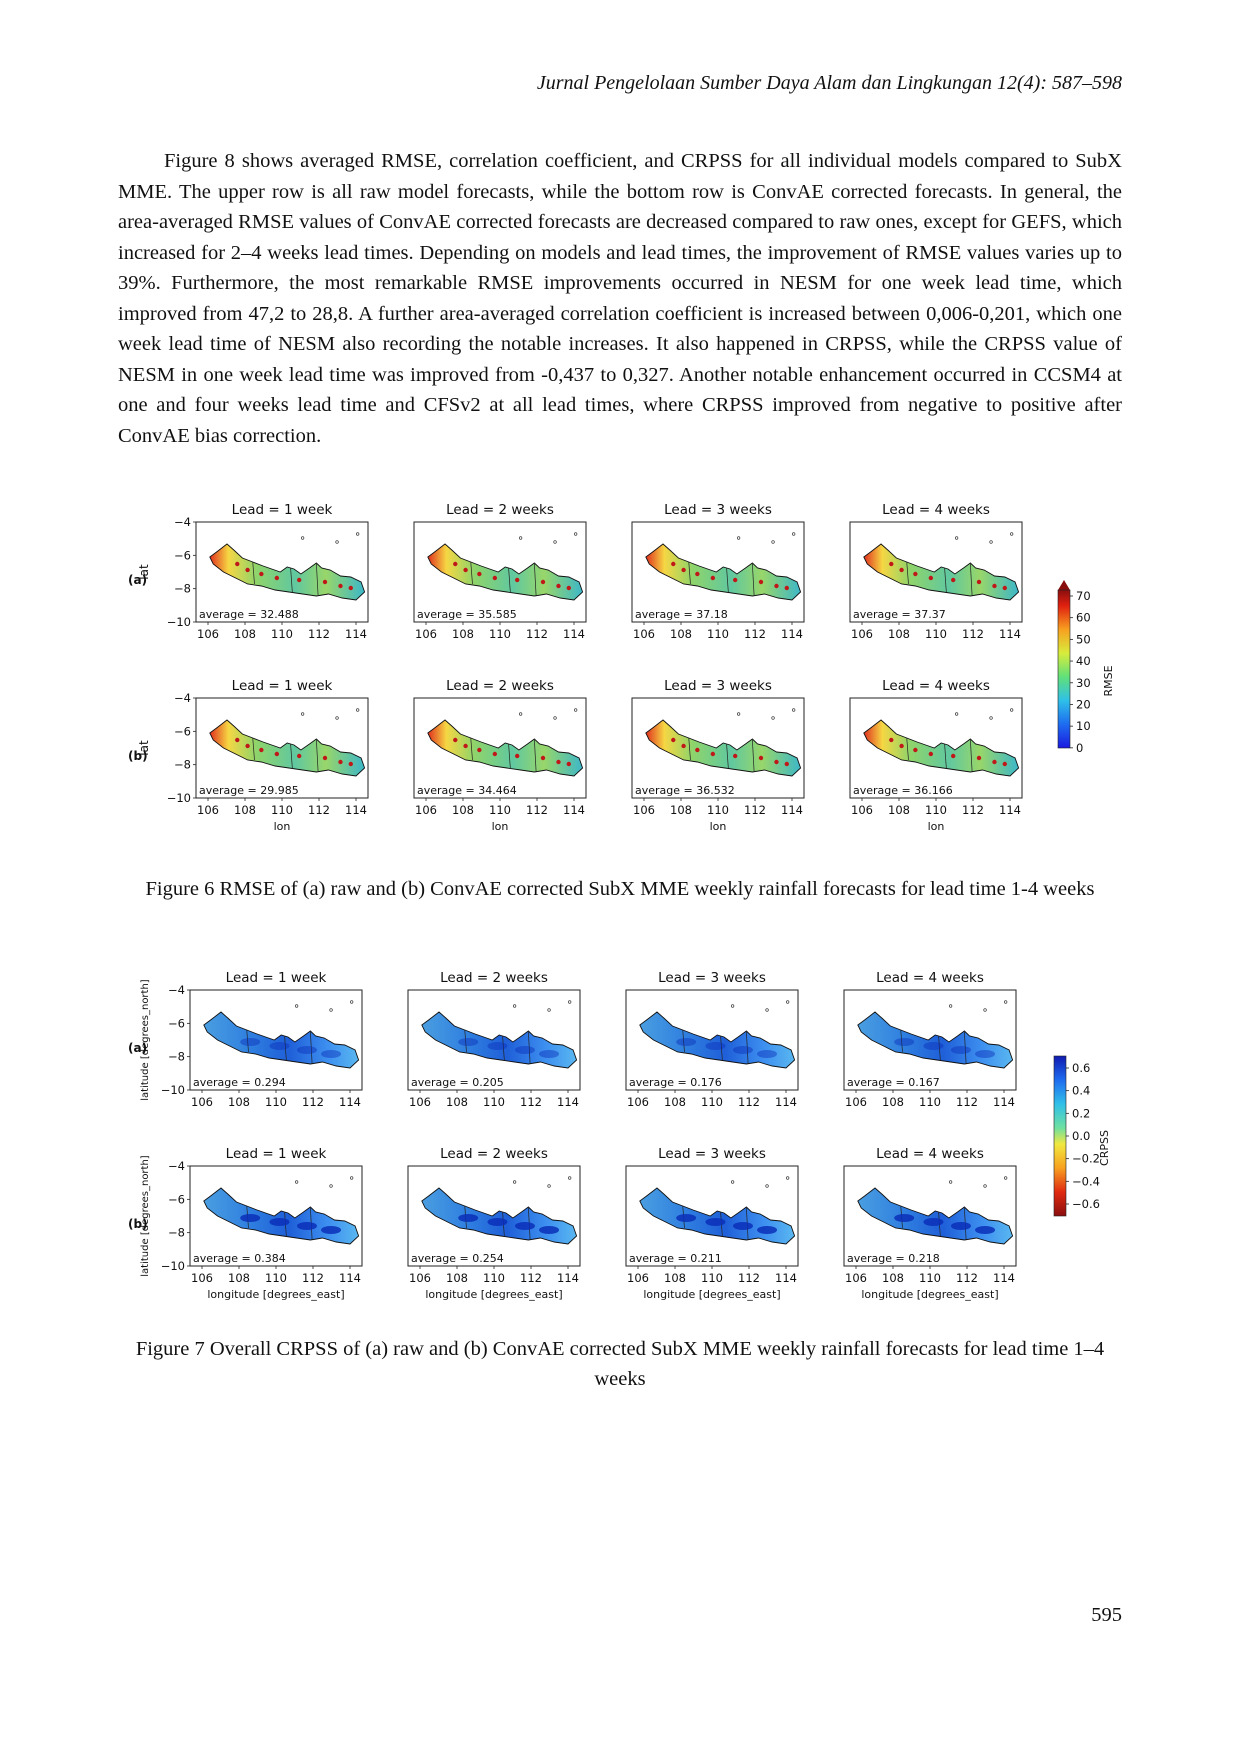  Describe the element at coordinates (239, 1258) in the screenshot. I see `average-value: average = 0.384` at that location.